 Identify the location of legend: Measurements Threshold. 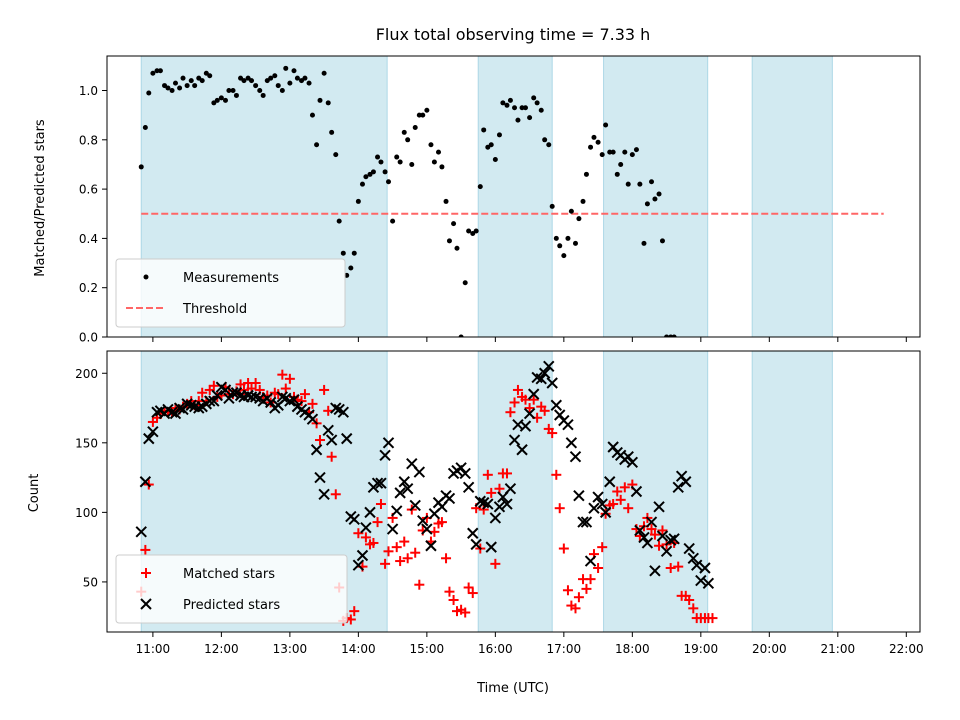
(230, 293).